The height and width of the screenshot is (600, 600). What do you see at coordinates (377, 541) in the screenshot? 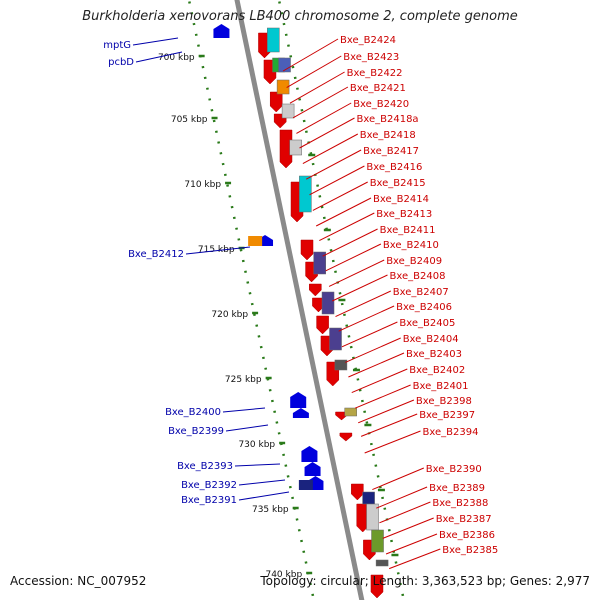
I see `gene-block-olive-green` at bounding box center [377, 541].